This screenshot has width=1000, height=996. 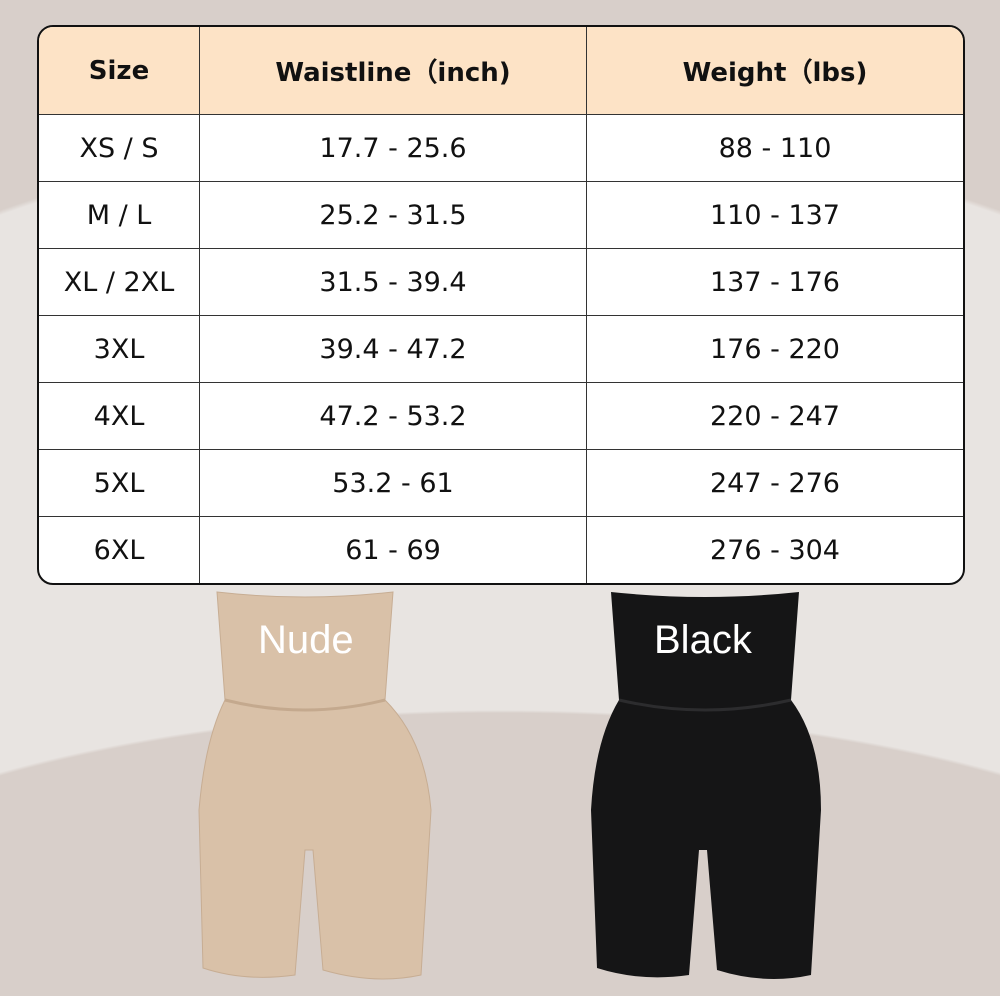 I want to click on black-shapewear-image, so click(x=706, y=785).